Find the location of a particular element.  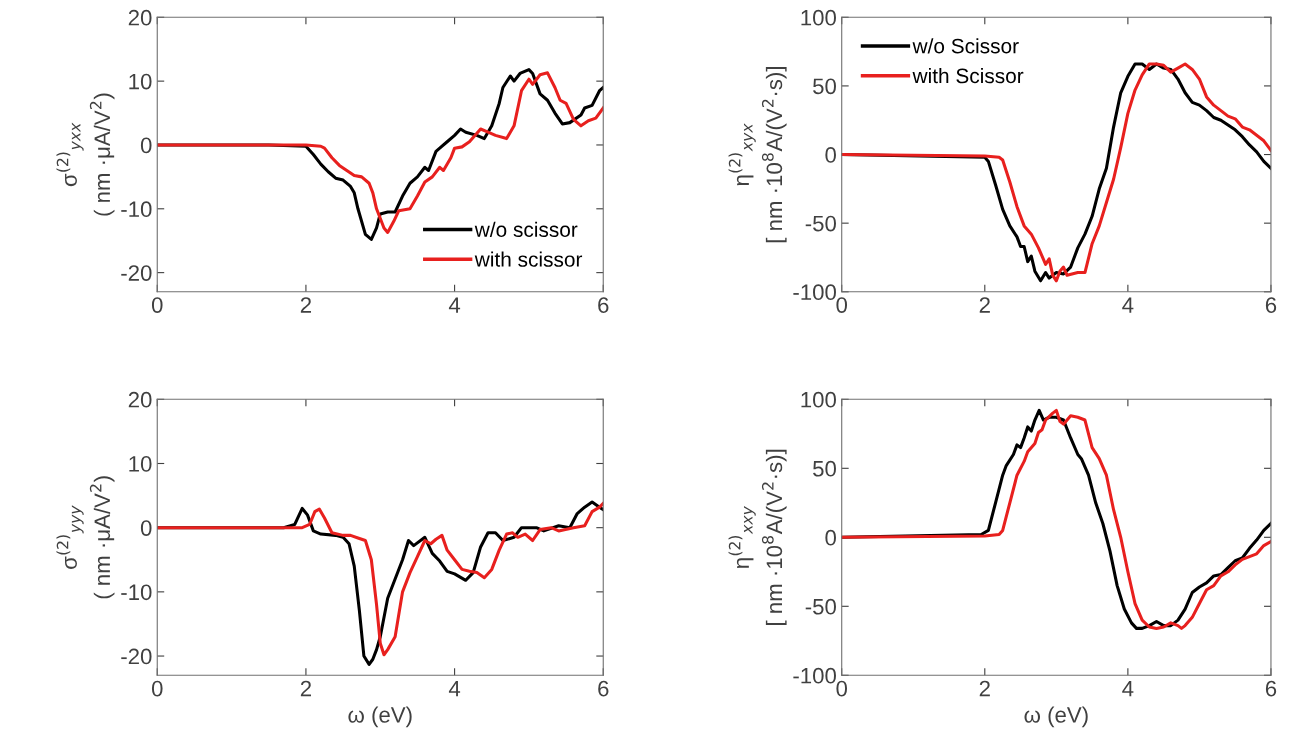

legend-label: w/o scissor is located at coordinates (526, 229).